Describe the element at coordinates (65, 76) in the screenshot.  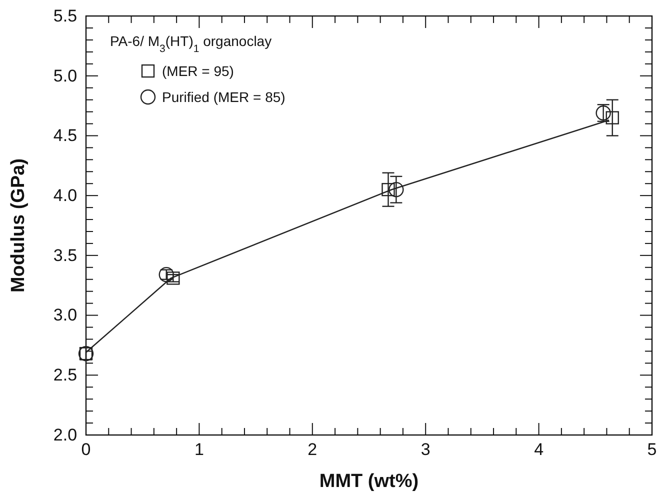
I see `y-tick-label: 5.0` at that location.